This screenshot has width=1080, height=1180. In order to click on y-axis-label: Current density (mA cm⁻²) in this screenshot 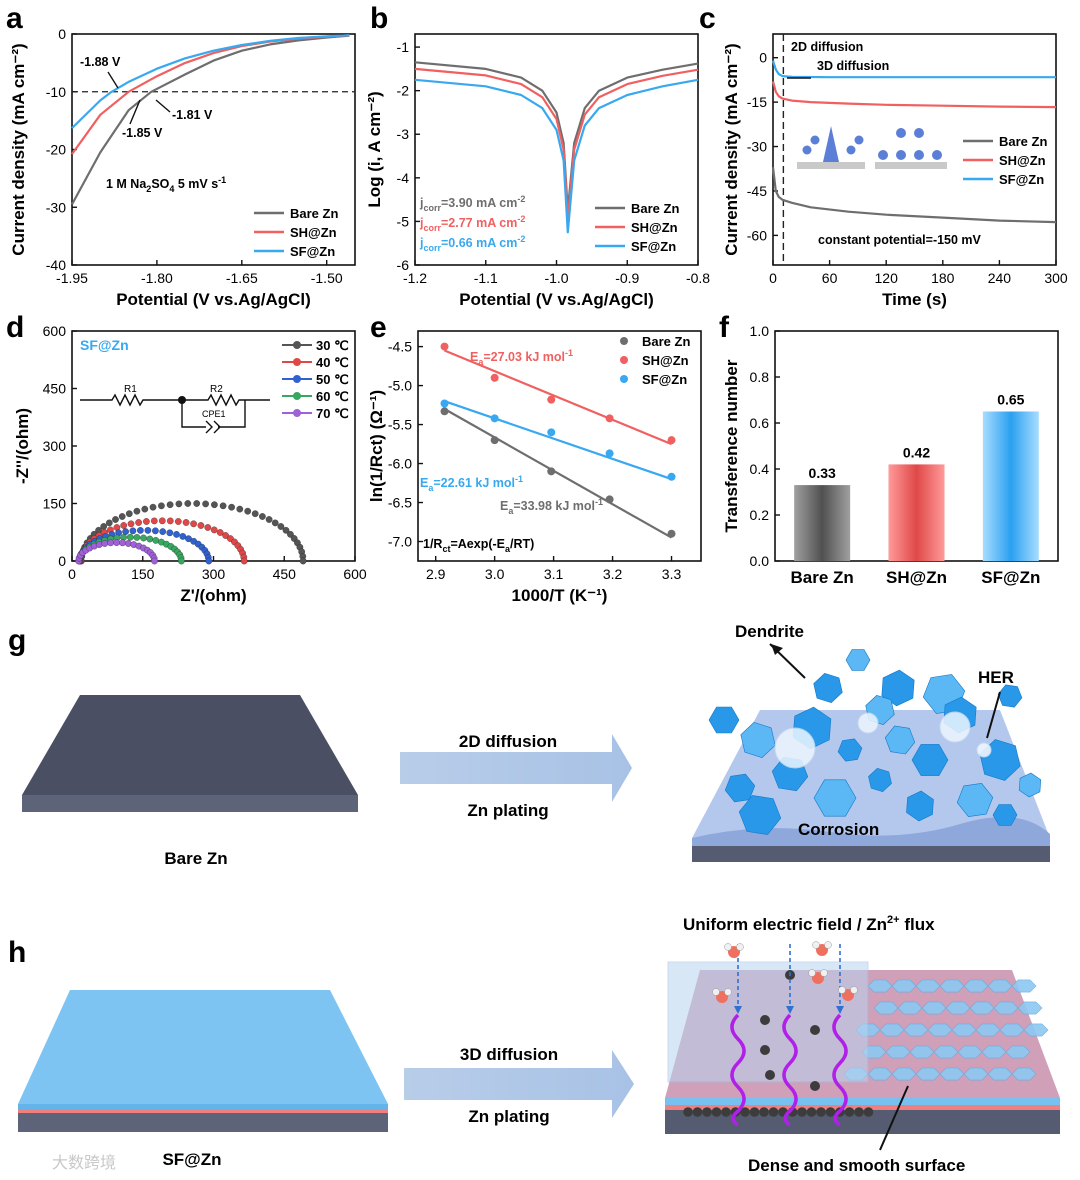, I will do `click(18, 149)`.